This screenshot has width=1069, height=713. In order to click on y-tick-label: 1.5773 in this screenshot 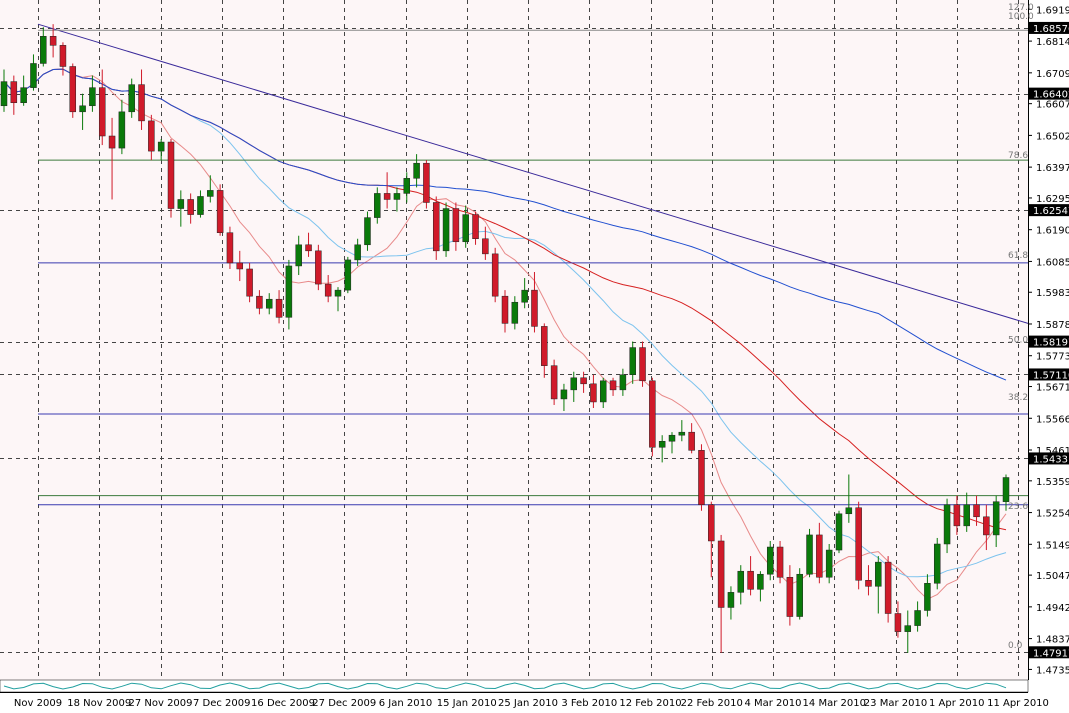, I will do `click(1052, 357)`.